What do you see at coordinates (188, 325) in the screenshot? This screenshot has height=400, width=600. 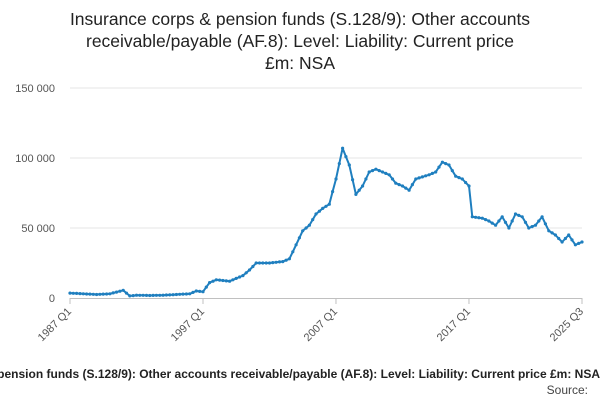 I see `x-tick-label: 1997 Q1` at bounding box center [188, 325].